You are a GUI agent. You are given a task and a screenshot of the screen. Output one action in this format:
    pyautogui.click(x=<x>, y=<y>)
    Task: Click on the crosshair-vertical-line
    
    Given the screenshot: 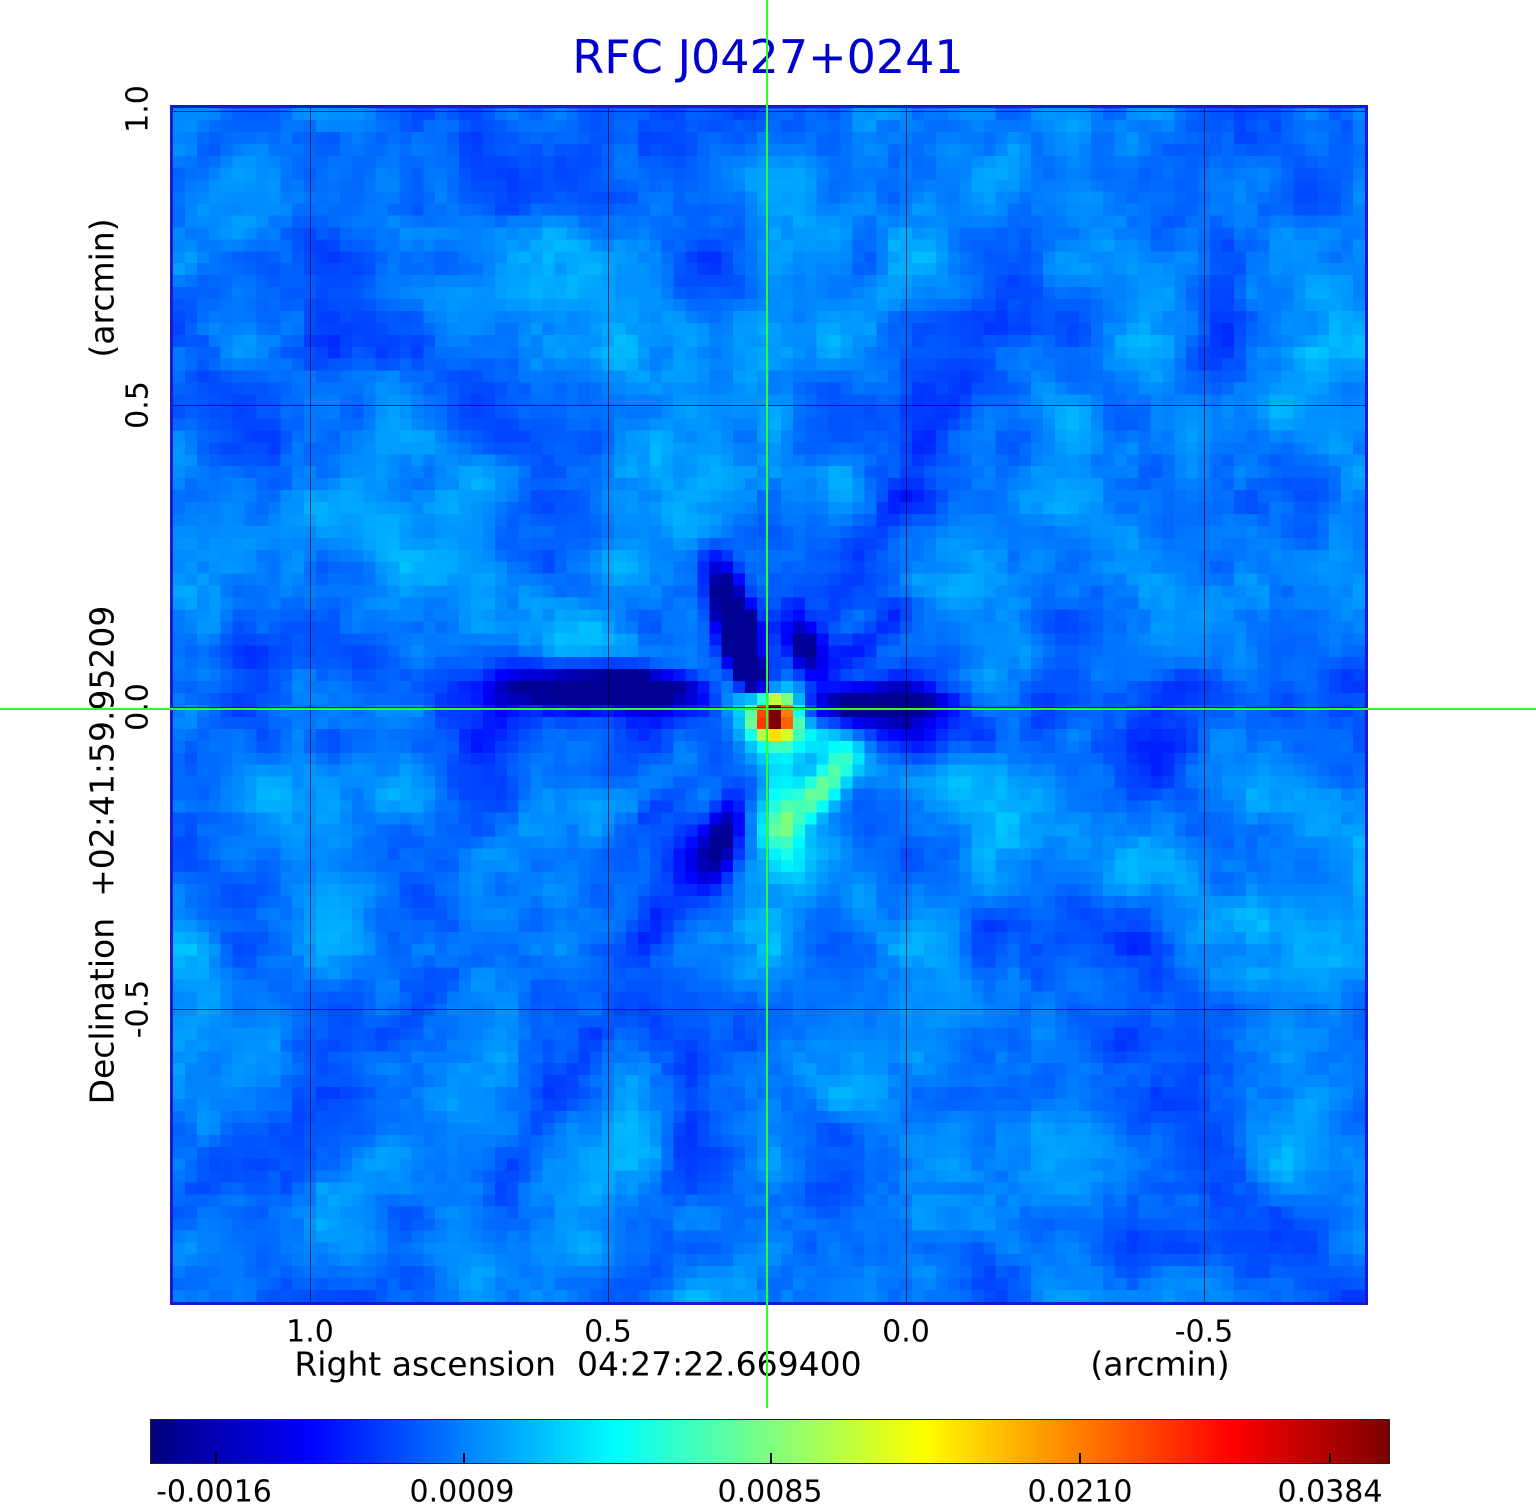 What is the action you would take?
    pyautogui.click(x=767, y=704)
    